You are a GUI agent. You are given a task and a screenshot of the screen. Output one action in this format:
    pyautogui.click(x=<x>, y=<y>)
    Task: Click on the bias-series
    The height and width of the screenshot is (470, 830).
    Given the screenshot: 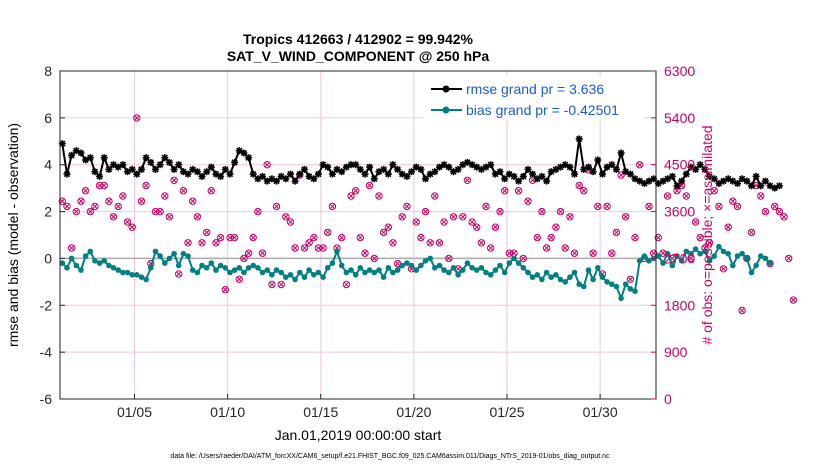 What is the action you would take?
    pyautogui.click(x=416, y=272)
    